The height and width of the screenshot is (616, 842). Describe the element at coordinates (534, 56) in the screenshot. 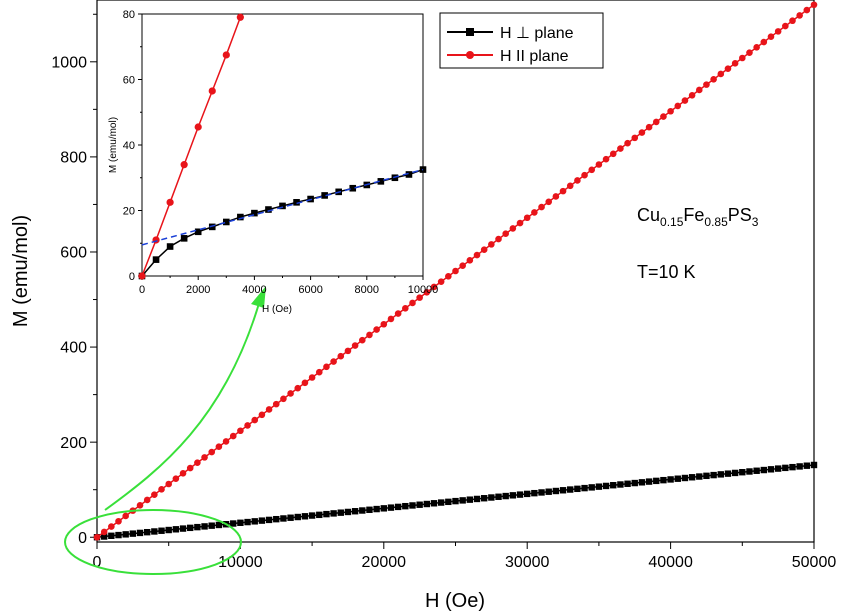

I see `legend-label-parallel: H II plane` at that location.